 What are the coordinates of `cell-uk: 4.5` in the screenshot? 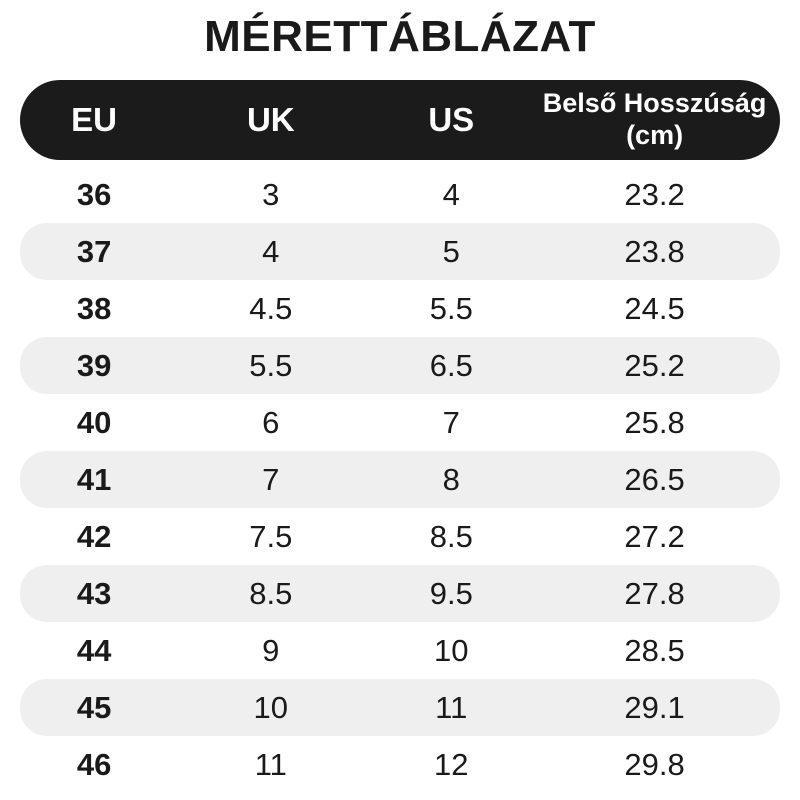 It's located at (271, 308).